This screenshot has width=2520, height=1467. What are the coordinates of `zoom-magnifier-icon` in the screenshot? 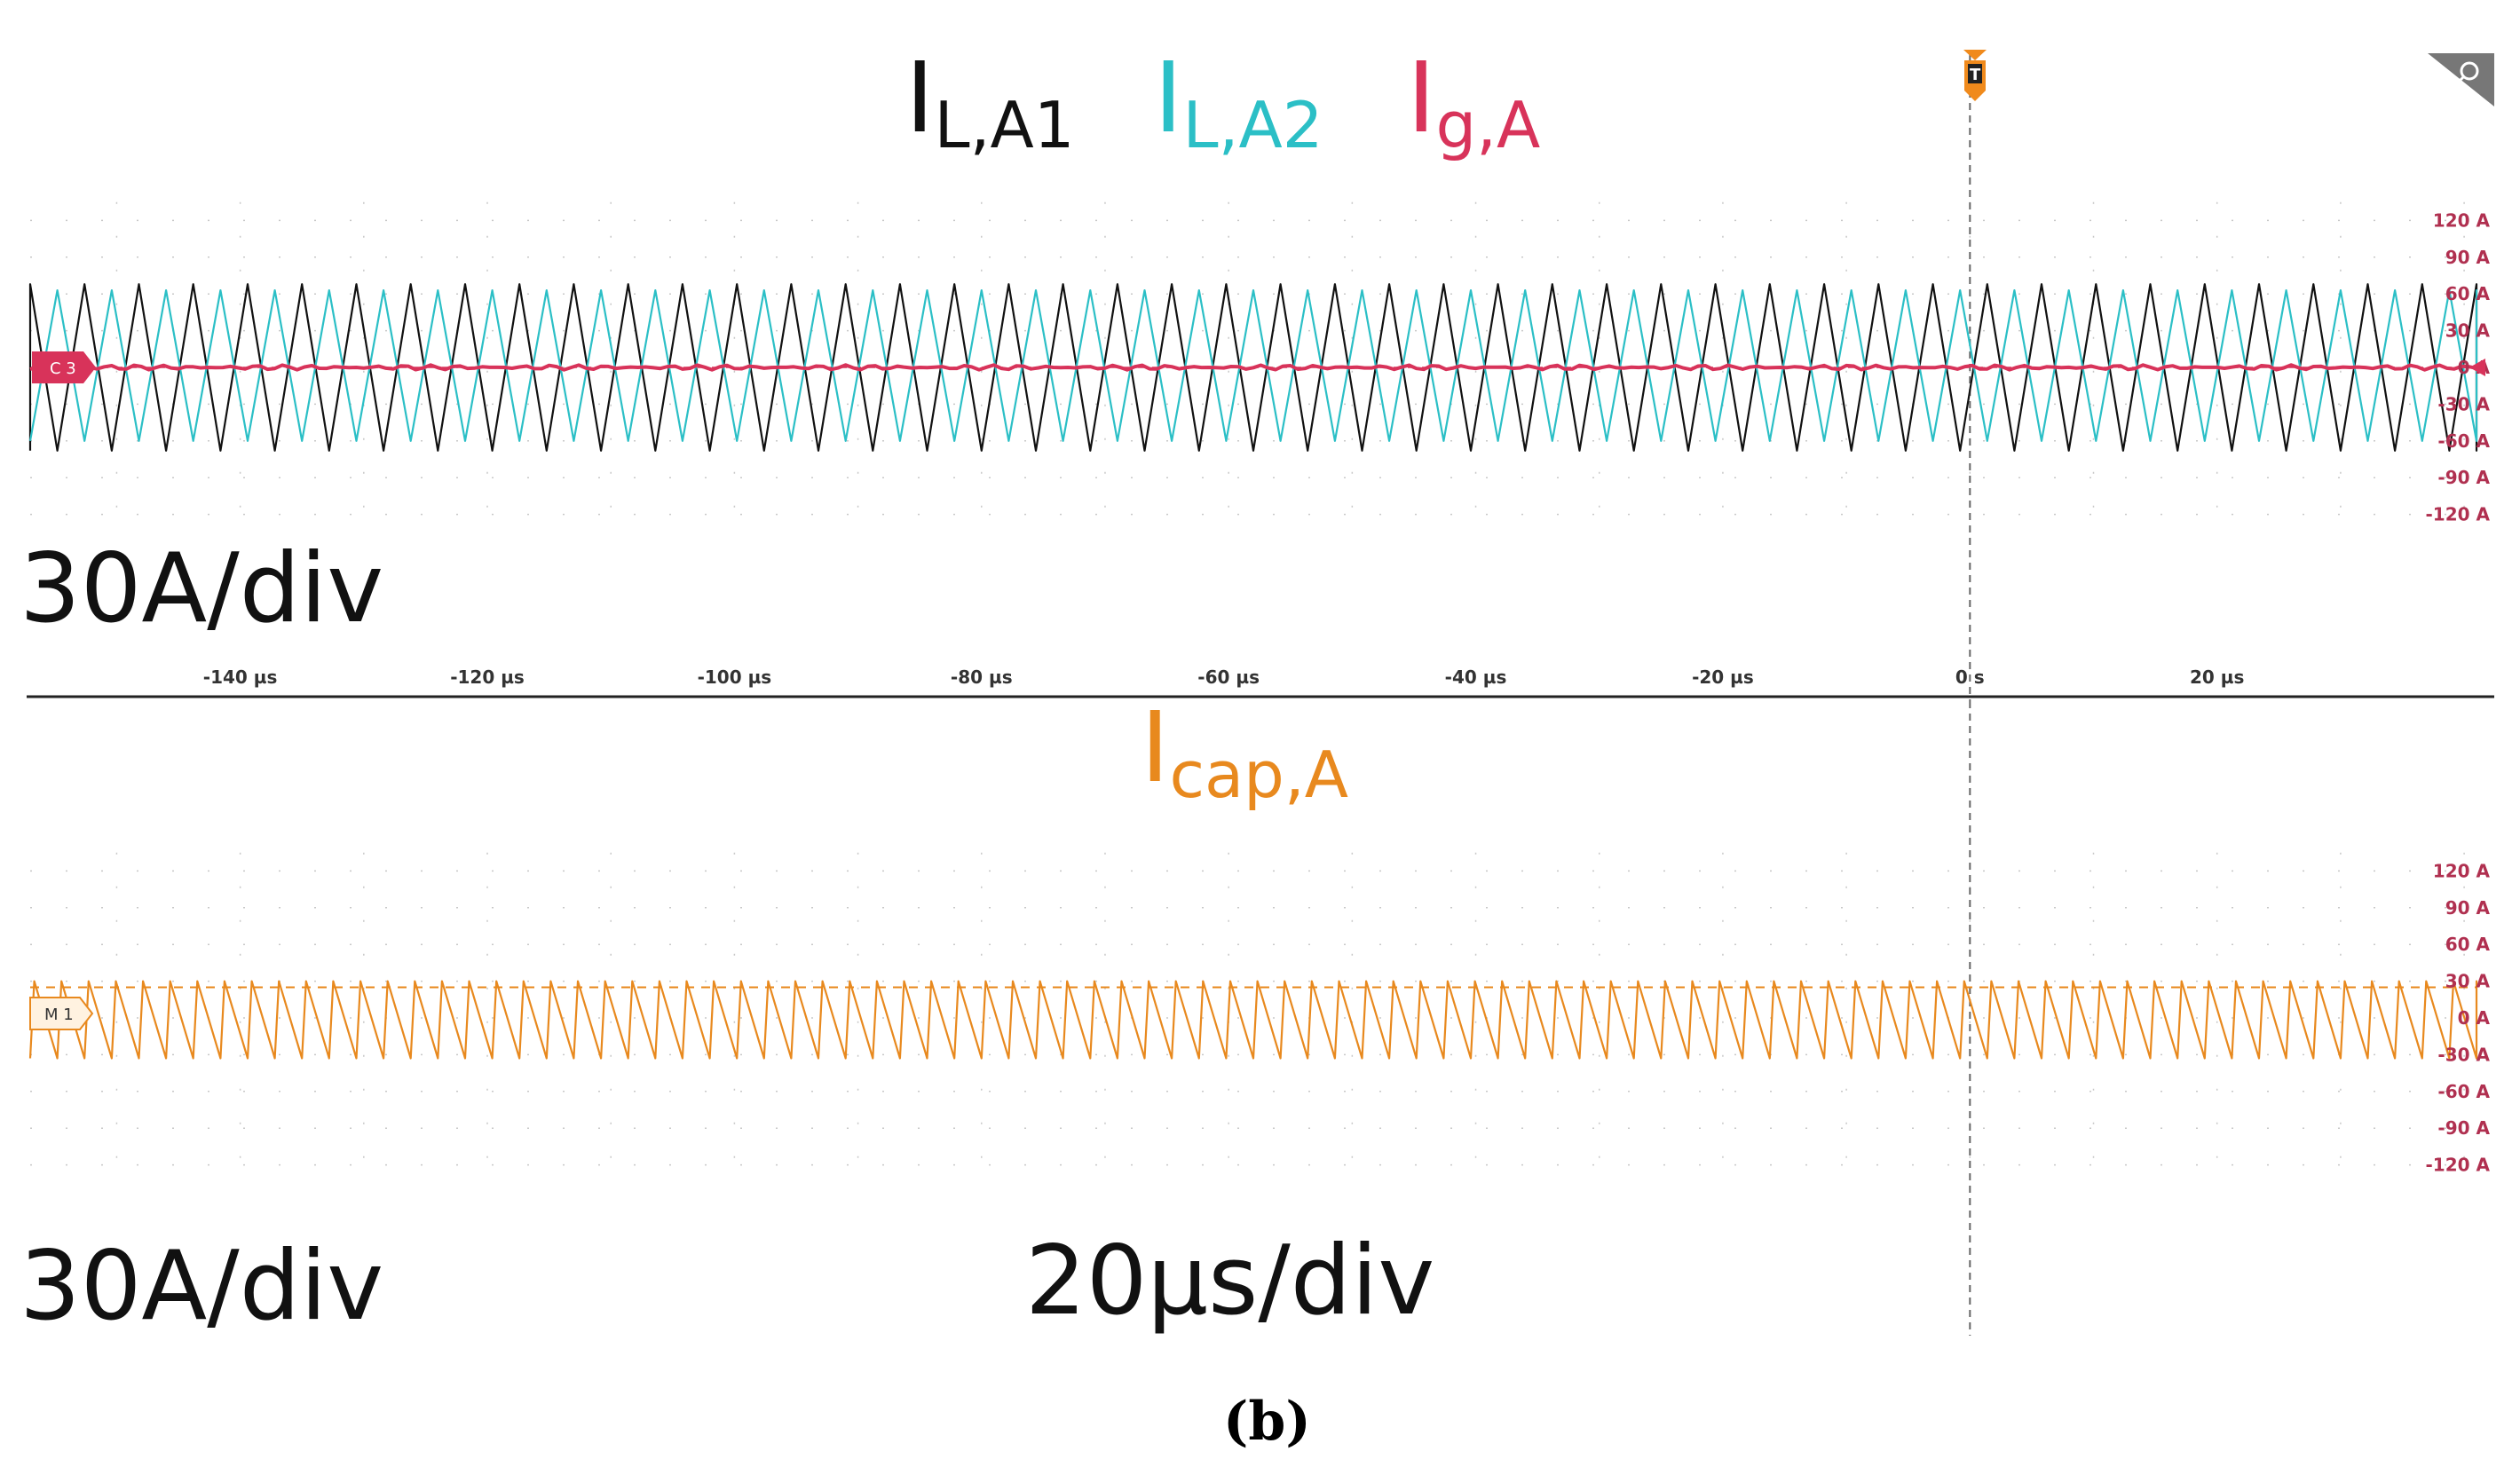 It's located at (2461, 79).